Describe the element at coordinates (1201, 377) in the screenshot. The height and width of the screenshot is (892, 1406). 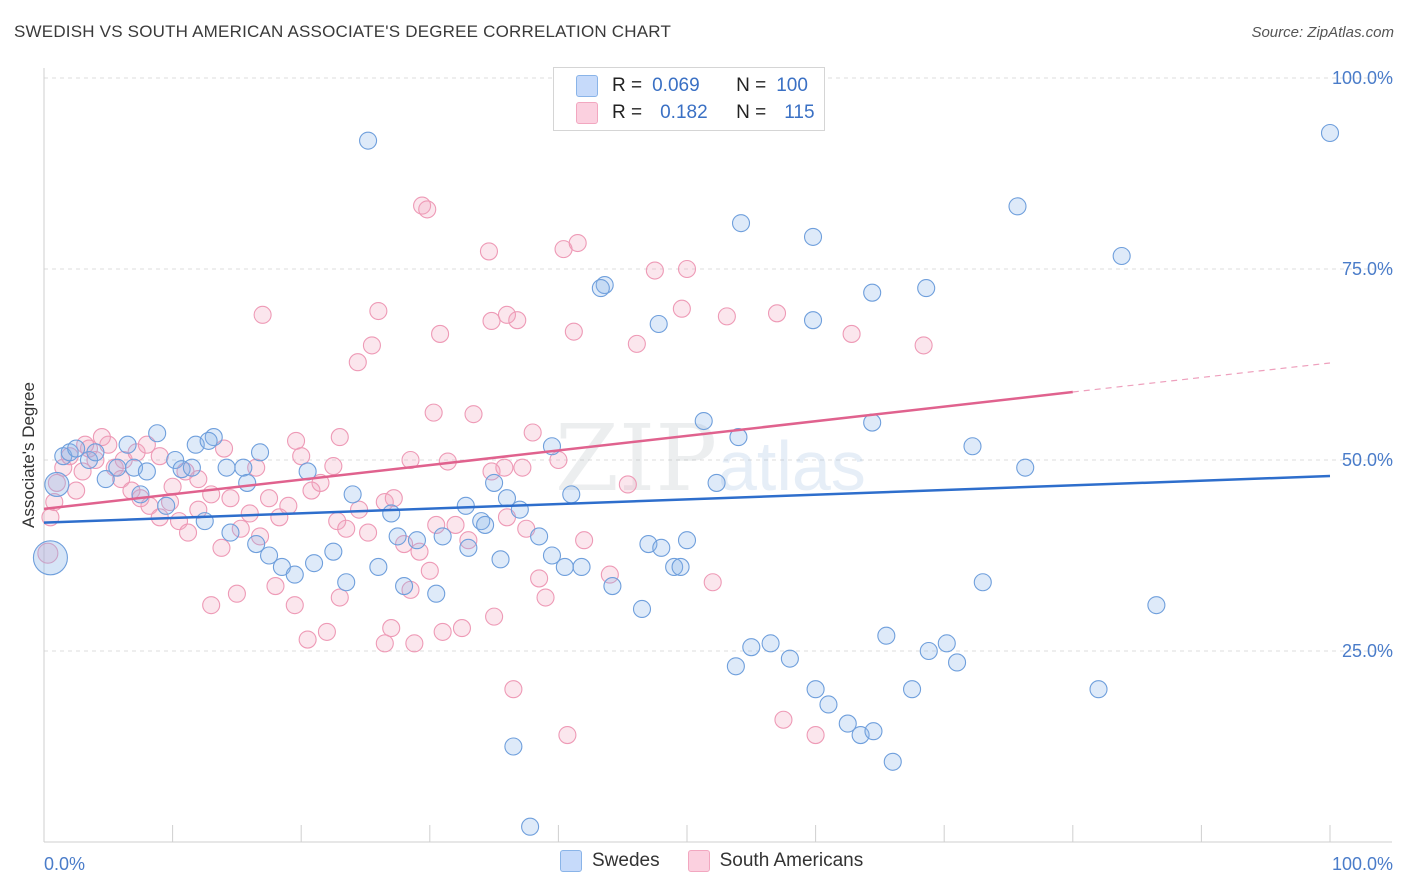
I see `south-americans-trend-extension` at that location.